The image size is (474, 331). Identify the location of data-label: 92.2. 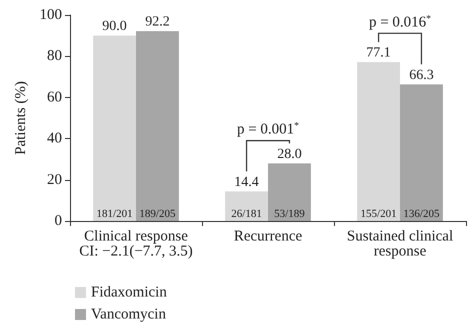
(157, 22).